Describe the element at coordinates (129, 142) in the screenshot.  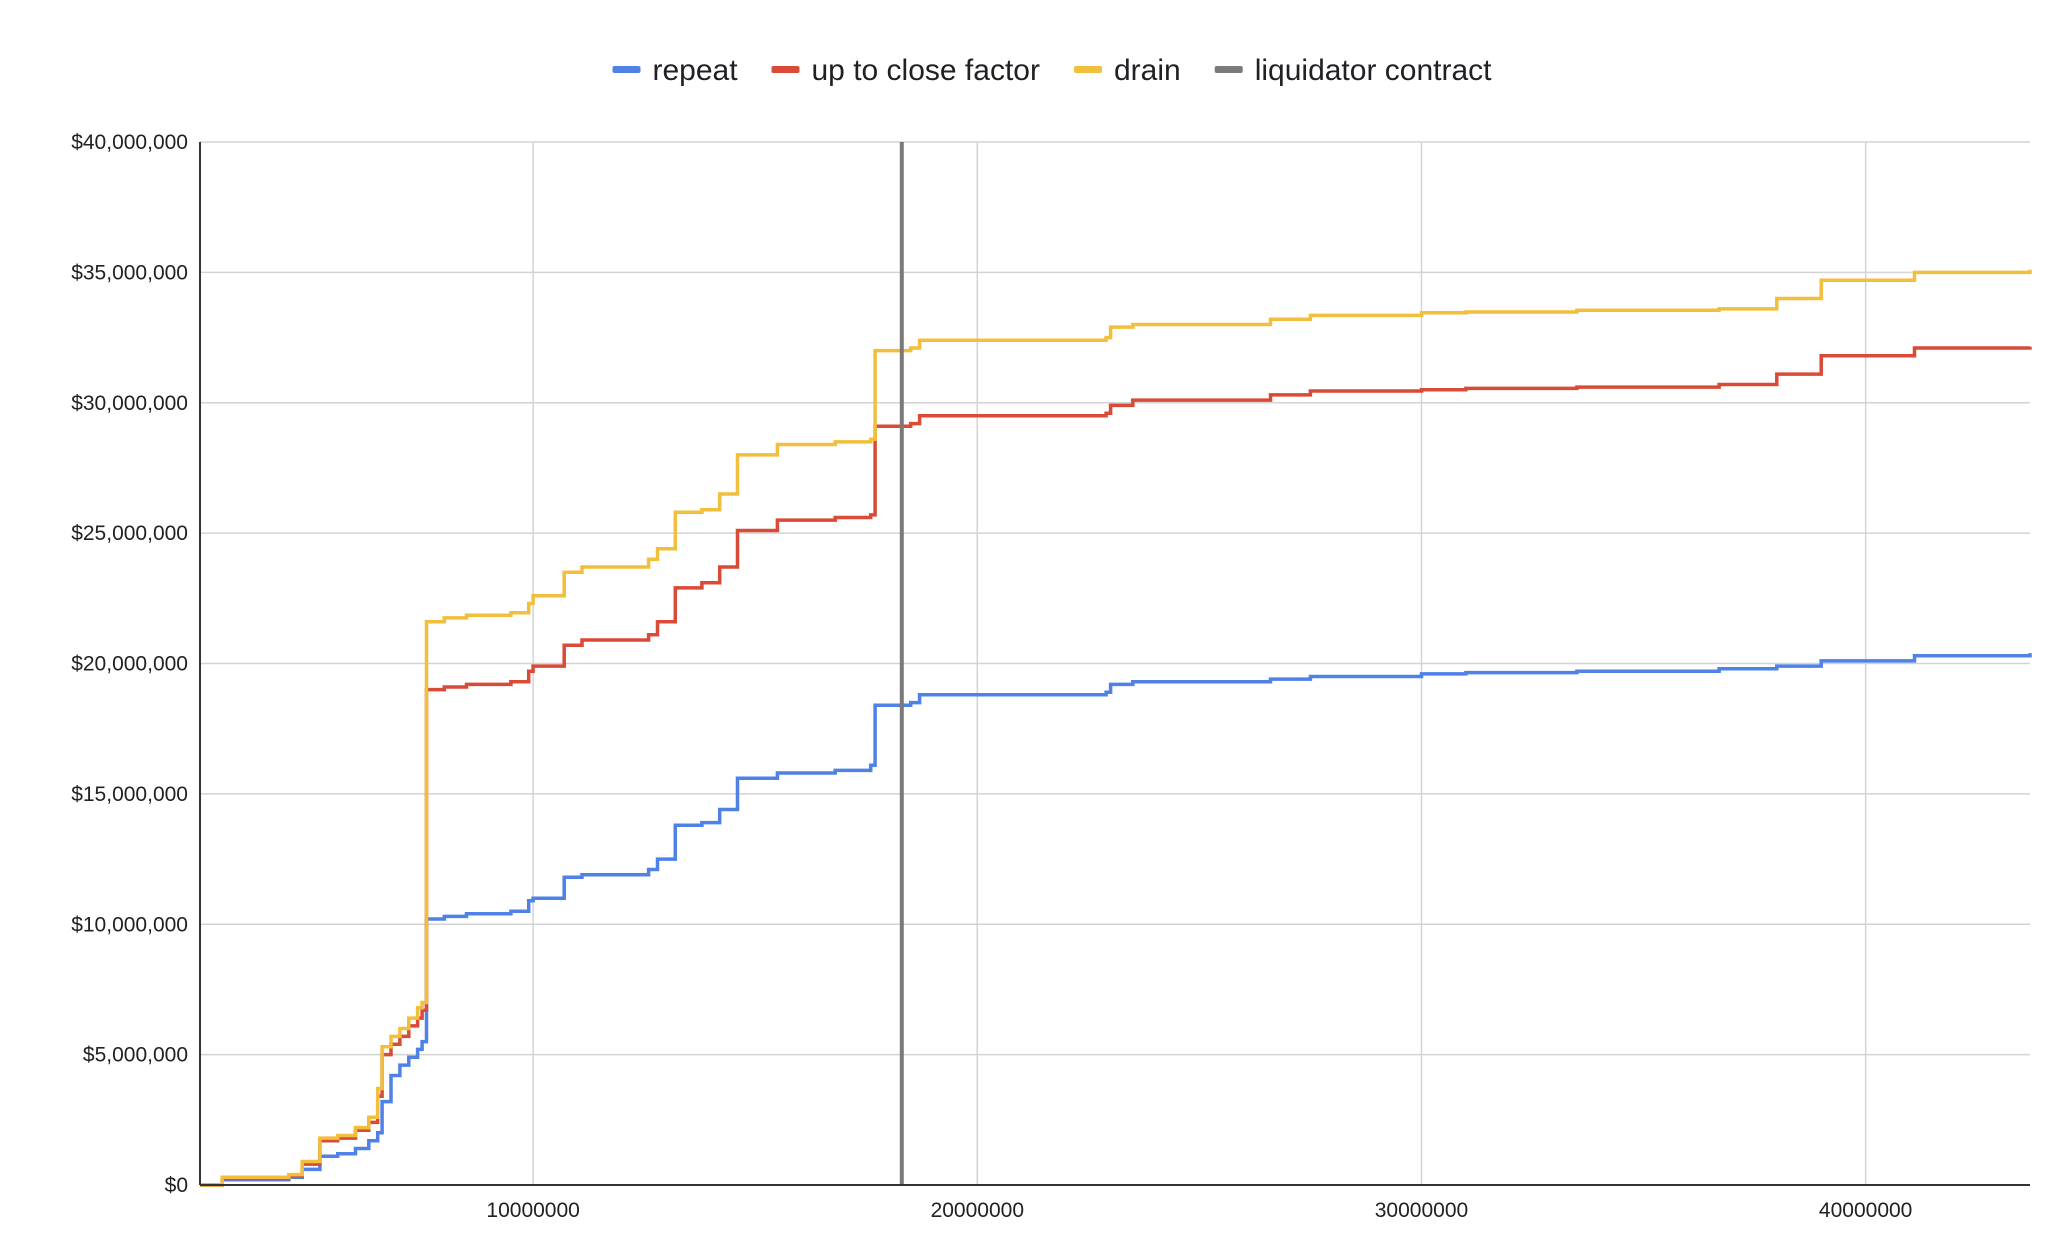
I see `y-tick-label: $40,000,000` at that location.